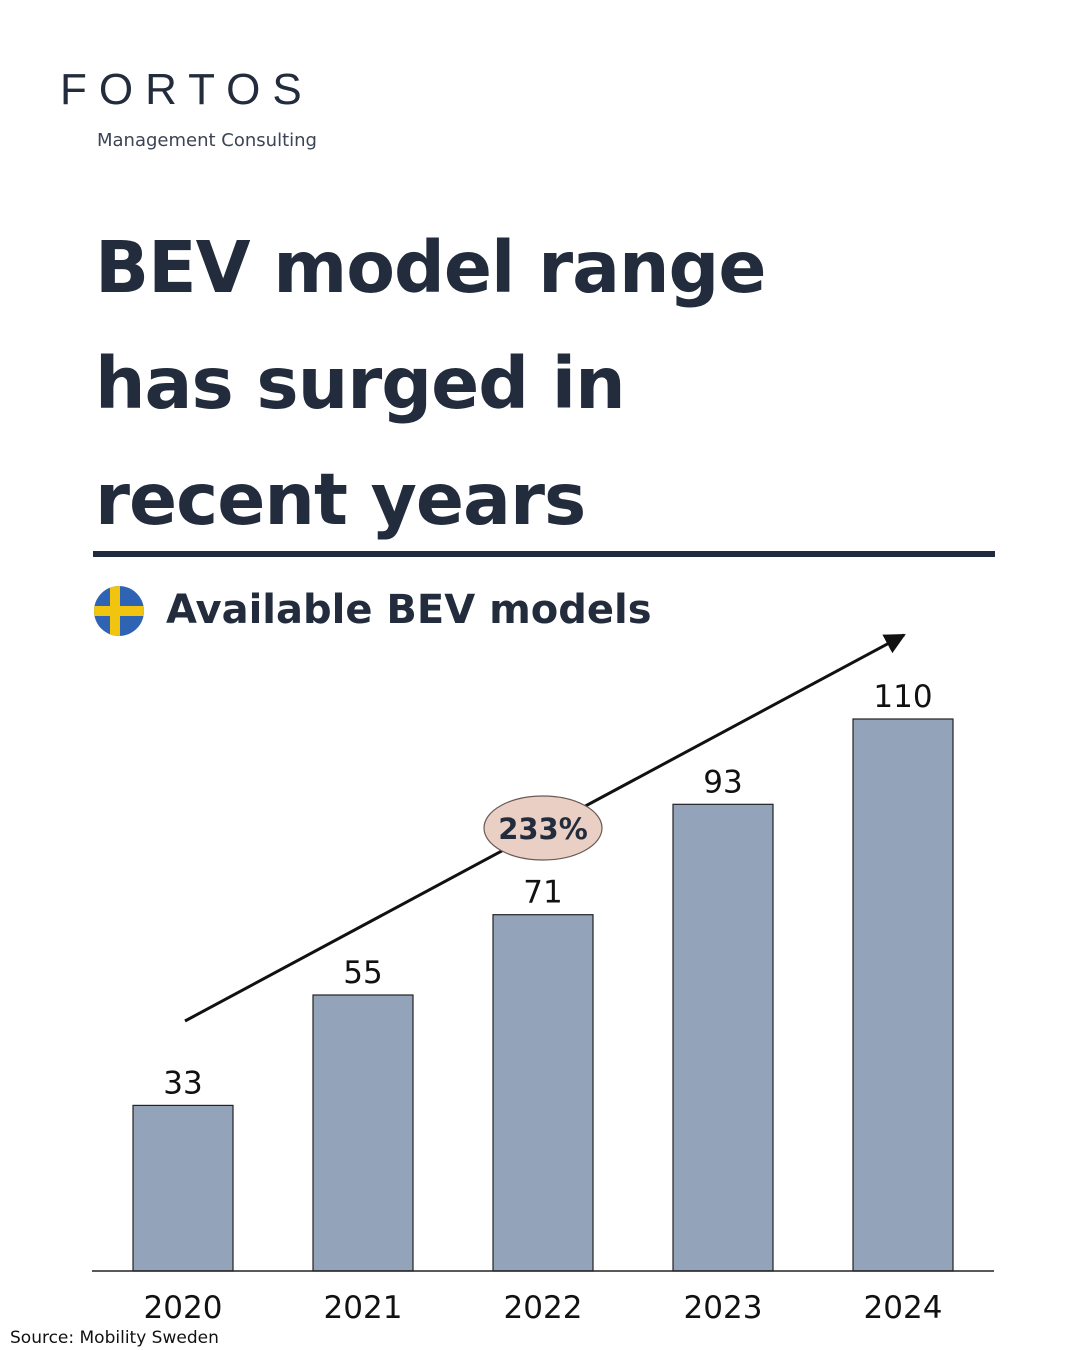 The height and width of the screenshot is (1350, 1080). I want to click on bar-2022, so click(543, 1093).